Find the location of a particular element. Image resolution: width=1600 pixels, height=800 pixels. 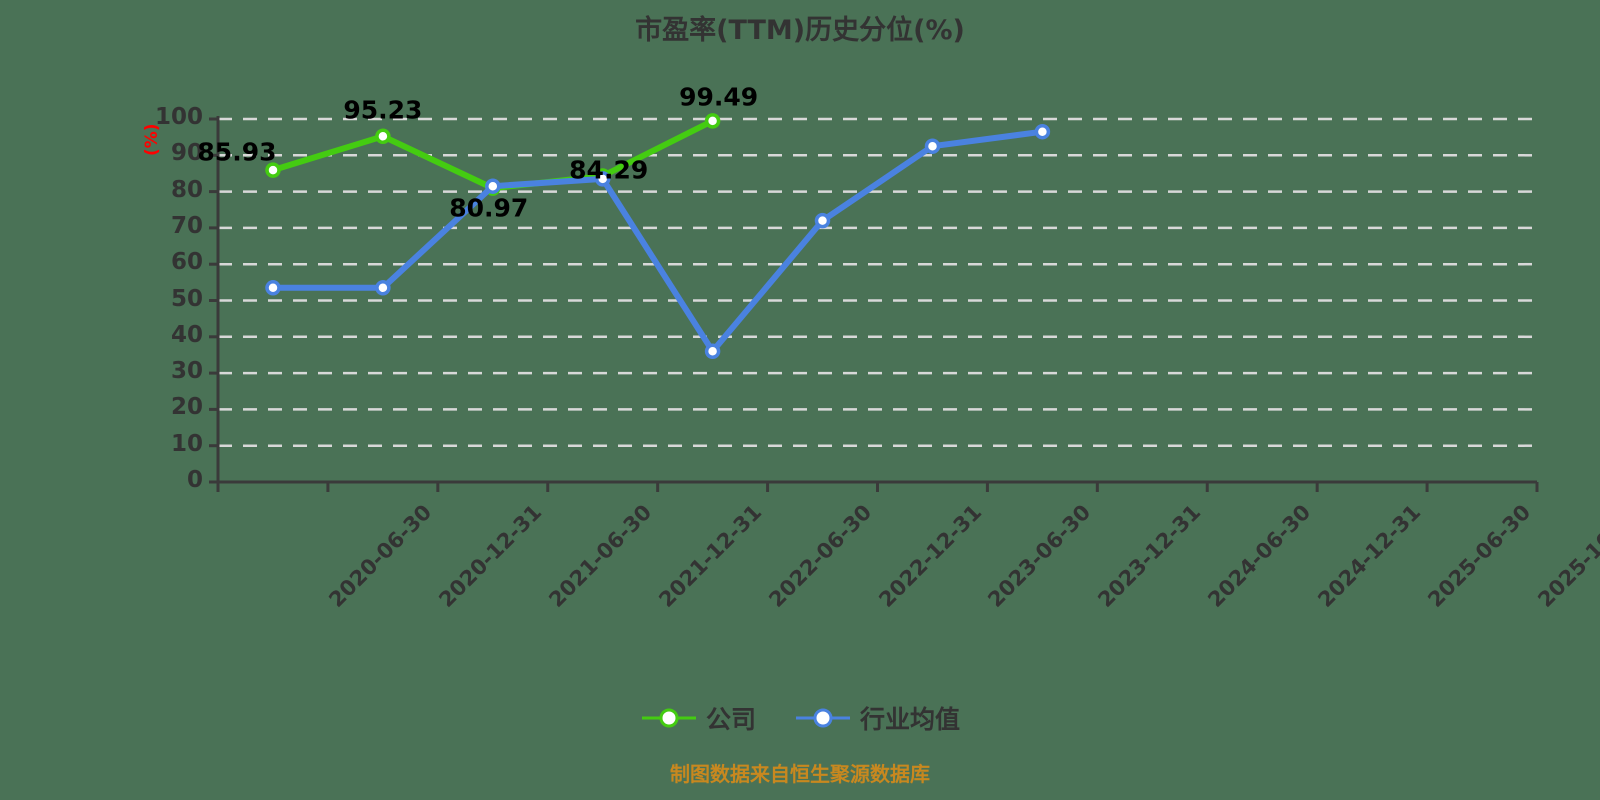

y-axis-tick-label: 40 is located at coordinates (186, 334).